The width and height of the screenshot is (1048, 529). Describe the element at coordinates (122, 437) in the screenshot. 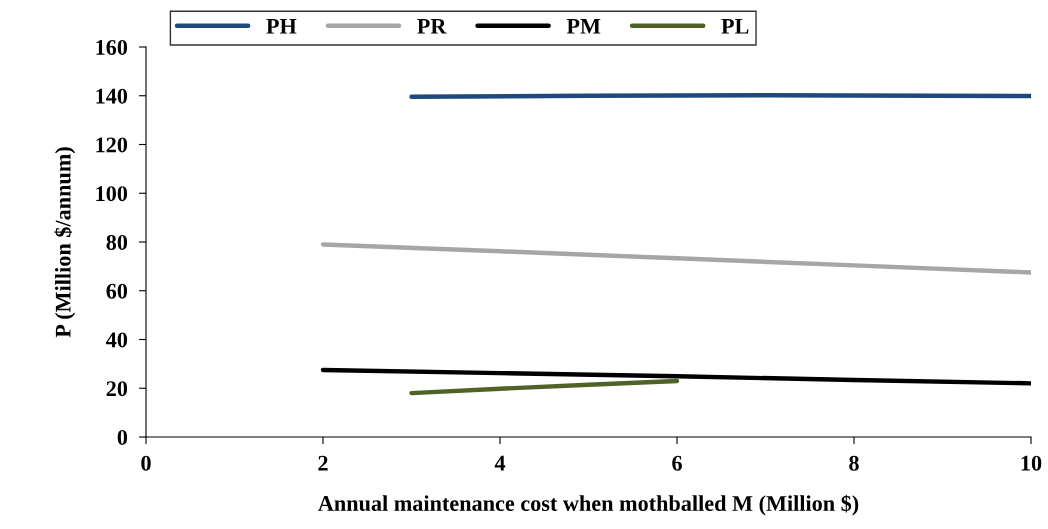

I see `y-tick-label: 0` at that location.